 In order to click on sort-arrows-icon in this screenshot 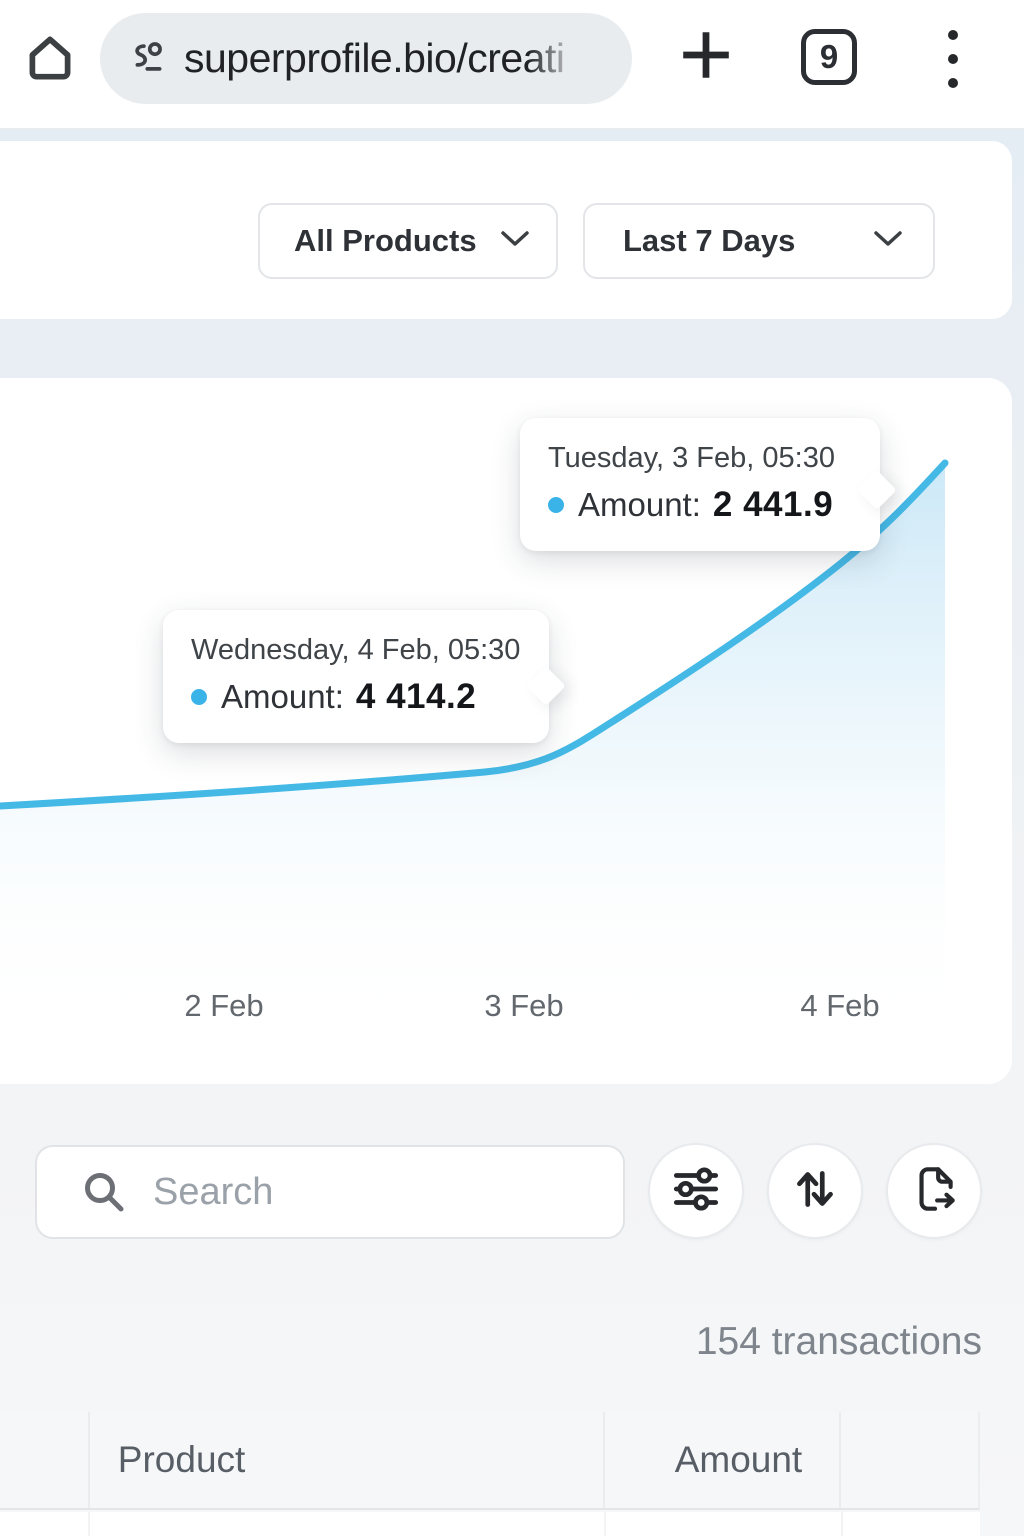, I will do `click(815, 1191)`.